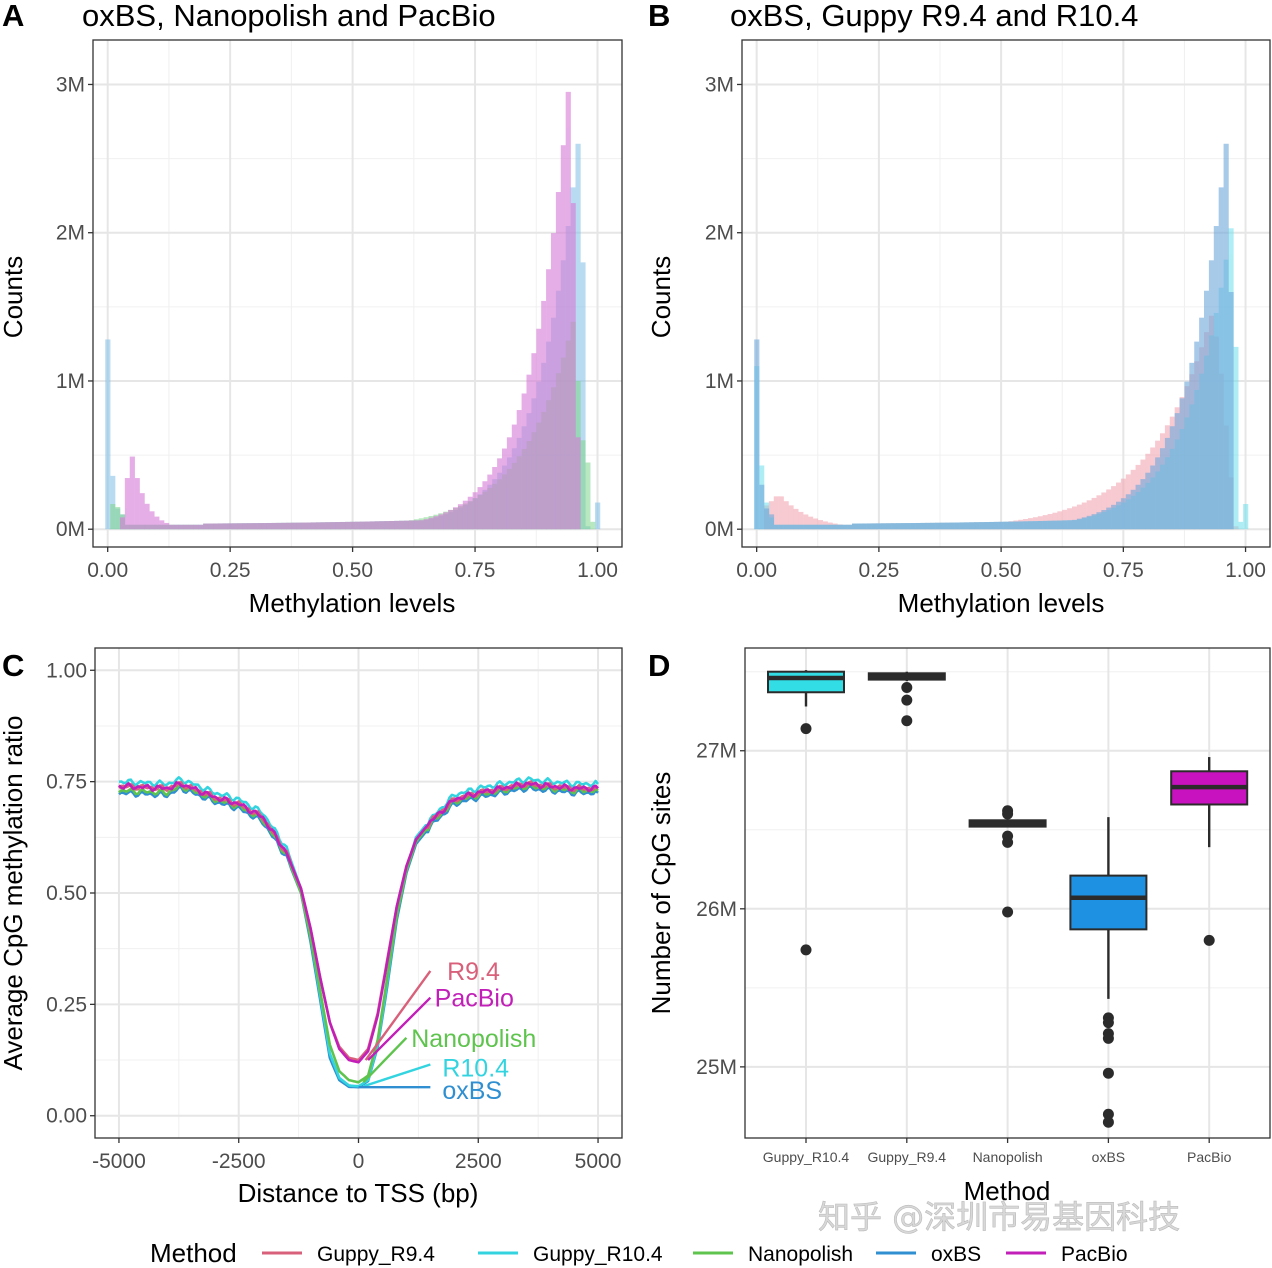 The height and width of the screenshot is (1268, 1272). I want to click on panel-c-x-tick-label: 2500, so click(478, 1161).